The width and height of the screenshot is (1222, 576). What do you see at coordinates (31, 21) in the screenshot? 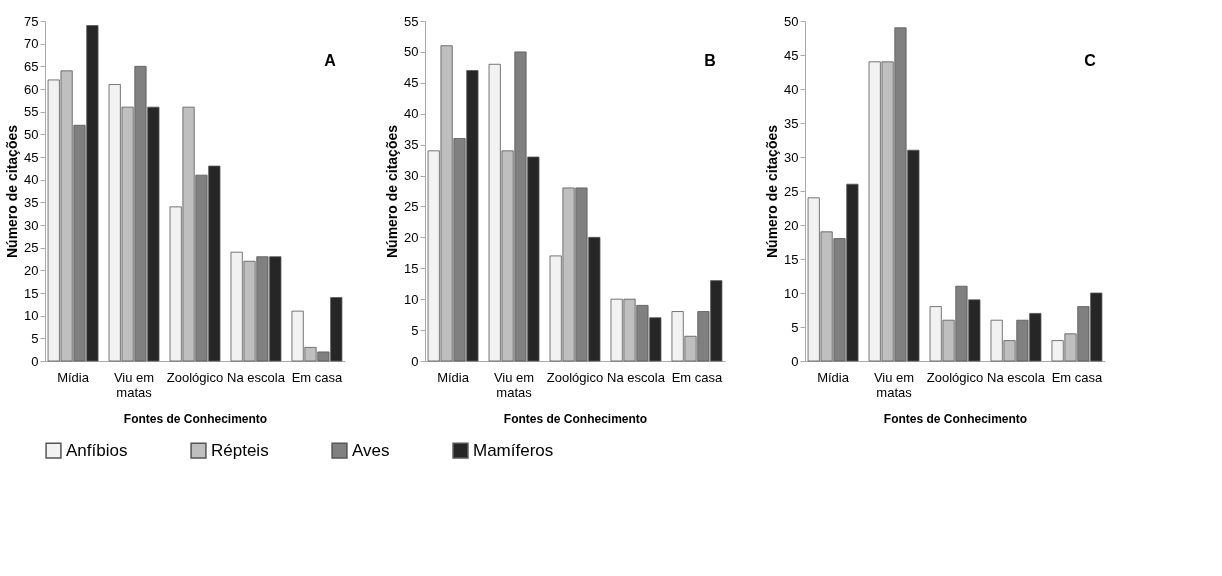
I see `y-tick-label: 75` at bounding box center [31, 21].